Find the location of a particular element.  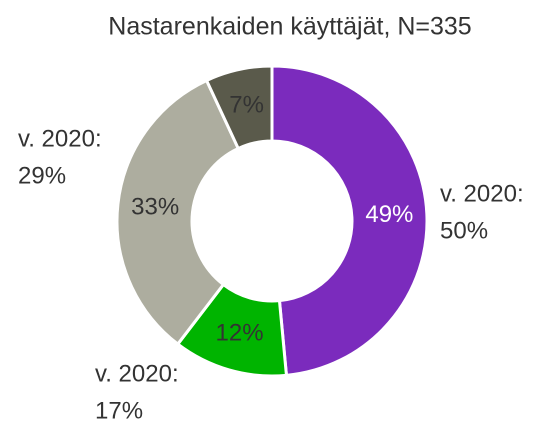

data-label: 12% is located at coordinates (240, 332).